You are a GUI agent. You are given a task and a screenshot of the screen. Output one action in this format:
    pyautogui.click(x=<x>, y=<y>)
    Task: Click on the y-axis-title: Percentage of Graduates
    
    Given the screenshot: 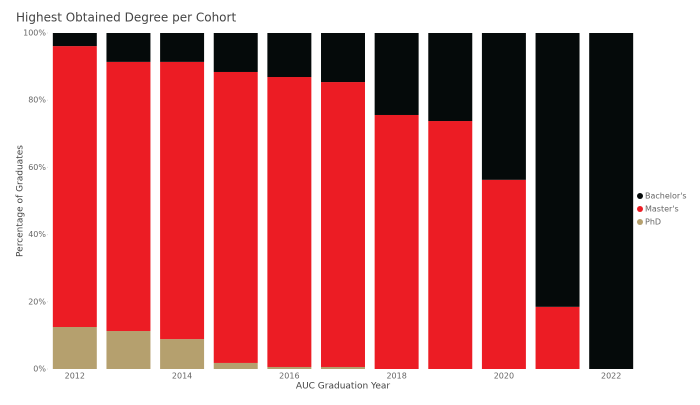 What is the action you would take?
    pyautogui.click(x=21, y=201)
    